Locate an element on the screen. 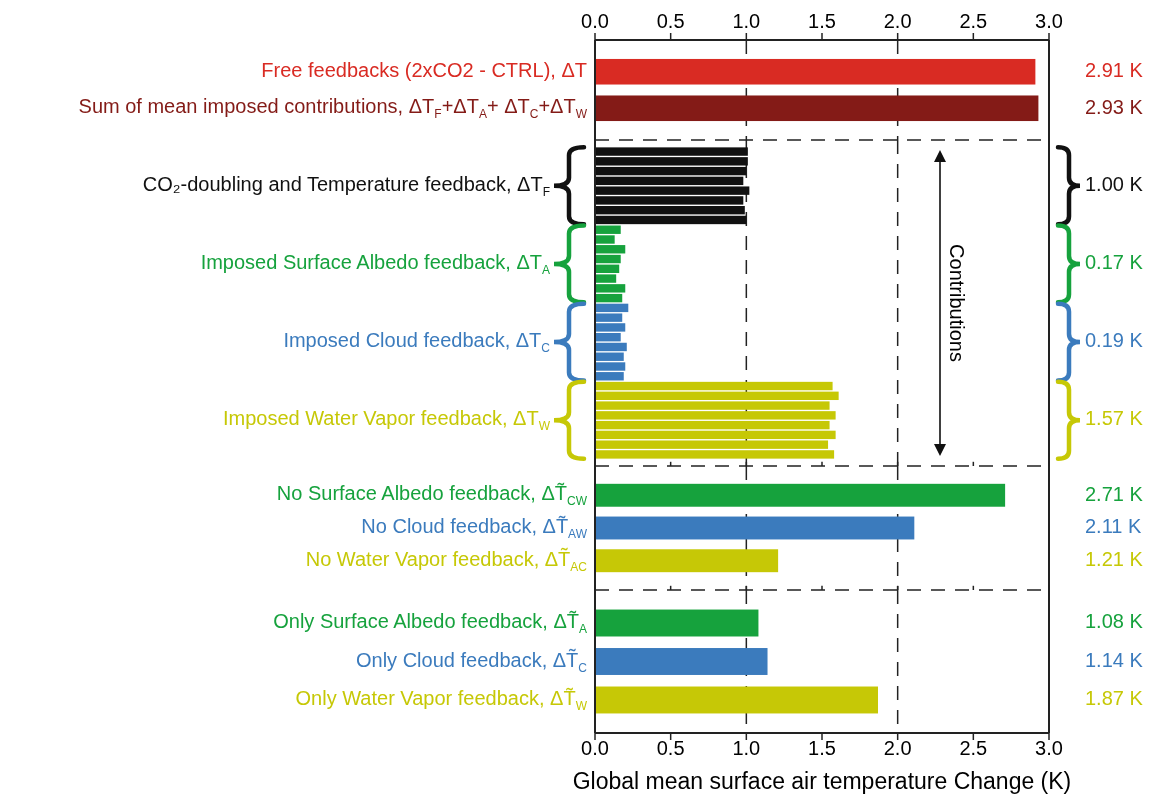 The width and height of the screenshot is (1149, 799). x-tick-label: 2.5 is located at coordinates (973, 748).